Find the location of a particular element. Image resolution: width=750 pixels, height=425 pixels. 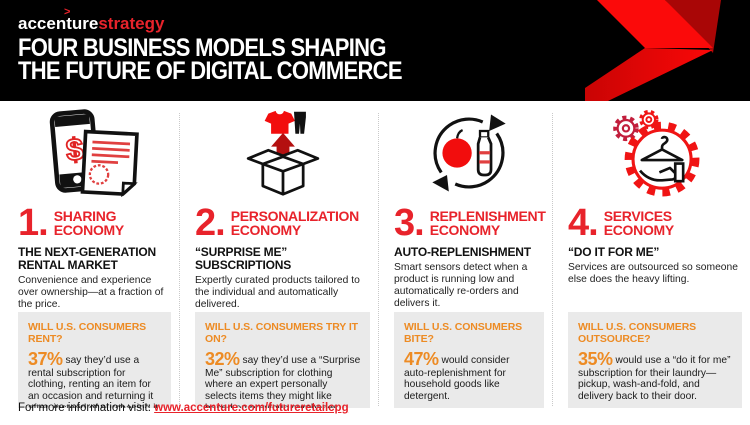

model-name-line1: REPLENISHMENT is located at coordinates (487, 215).